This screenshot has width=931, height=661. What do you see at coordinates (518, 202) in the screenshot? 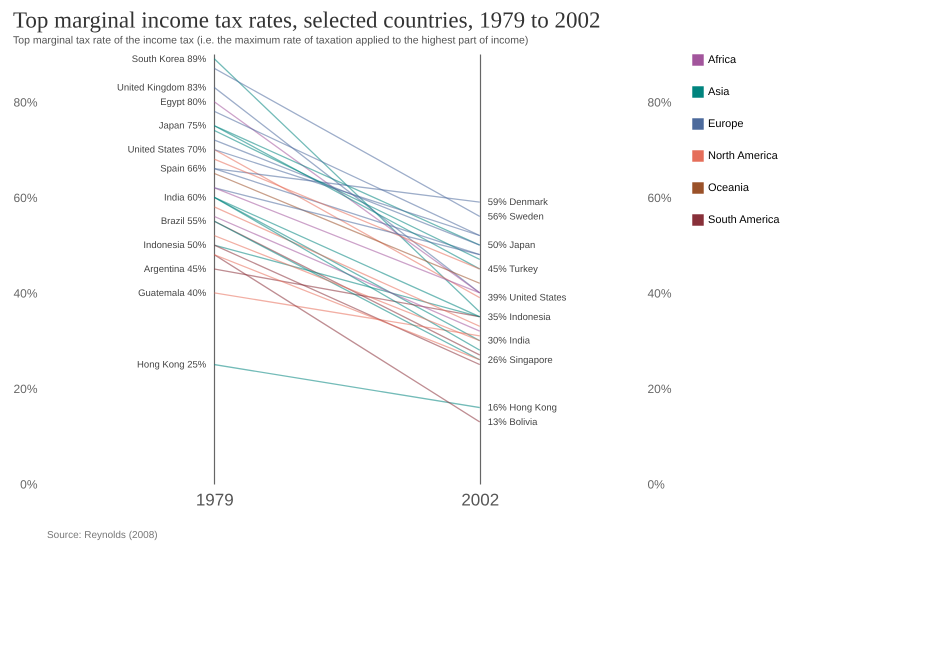
I see `text: 59% Denmark` at bounding box center [518, 202].